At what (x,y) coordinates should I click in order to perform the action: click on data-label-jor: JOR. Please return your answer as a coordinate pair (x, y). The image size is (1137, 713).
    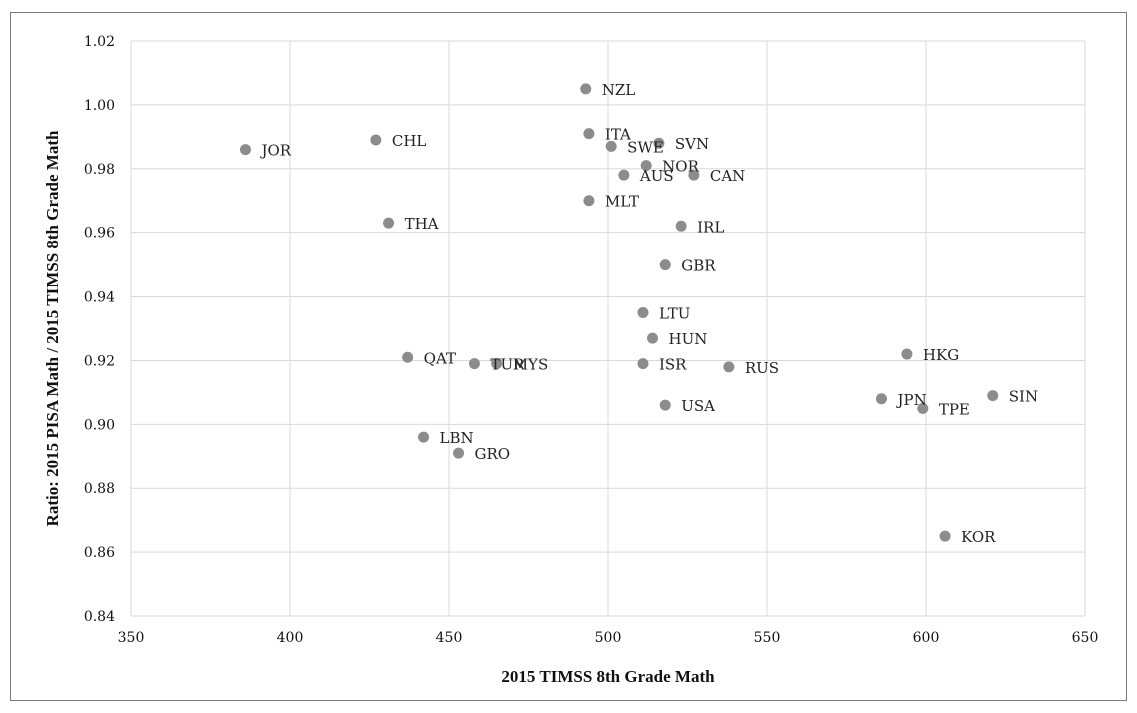
    Looking at the image, I should click on (275, 151).